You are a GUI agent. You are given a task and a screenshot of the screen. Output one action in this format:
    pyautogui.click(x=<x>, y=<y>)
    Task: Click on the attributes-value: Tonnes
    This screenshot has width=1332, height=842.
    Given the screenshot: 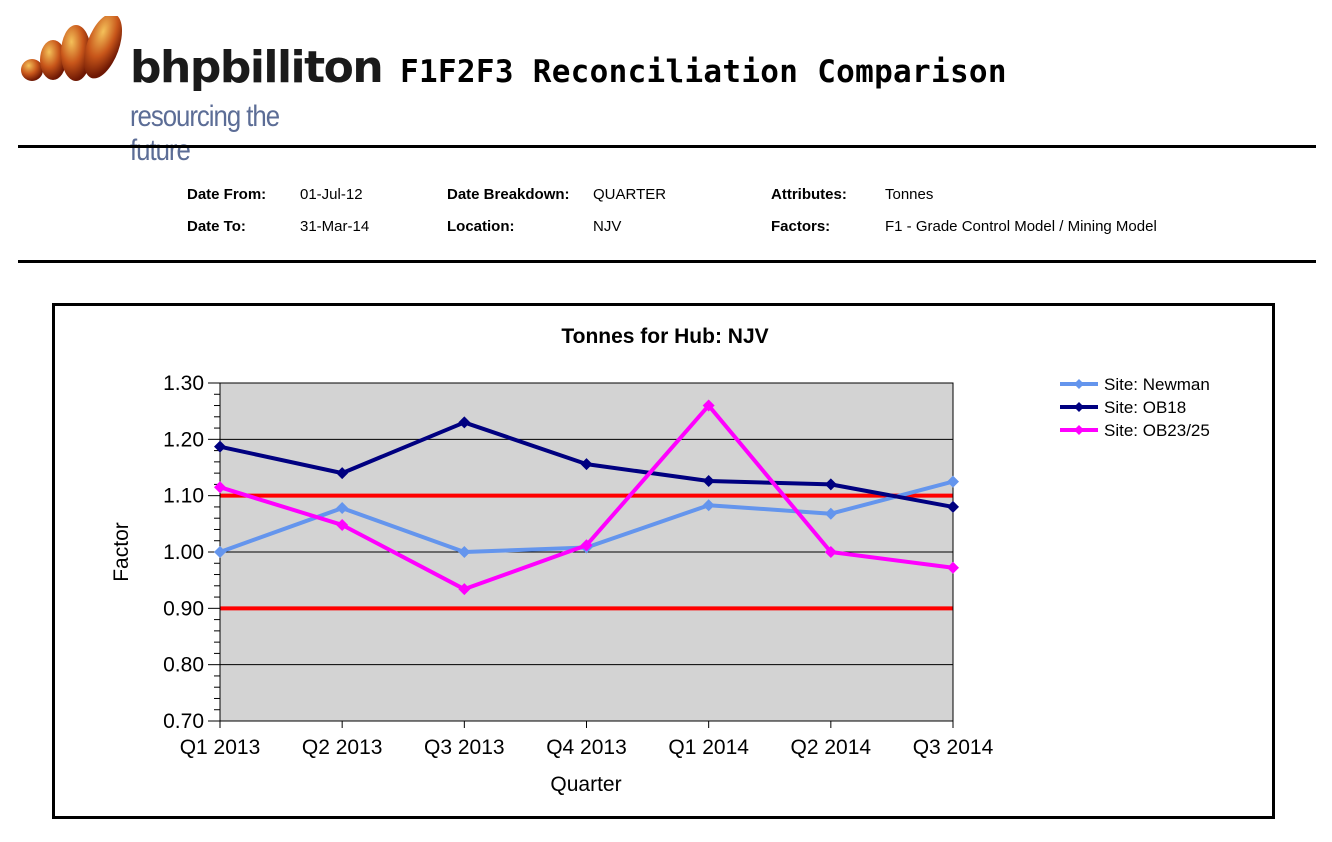 What is the action you would take?
    pyautogui.click(x=909, y=194)
    